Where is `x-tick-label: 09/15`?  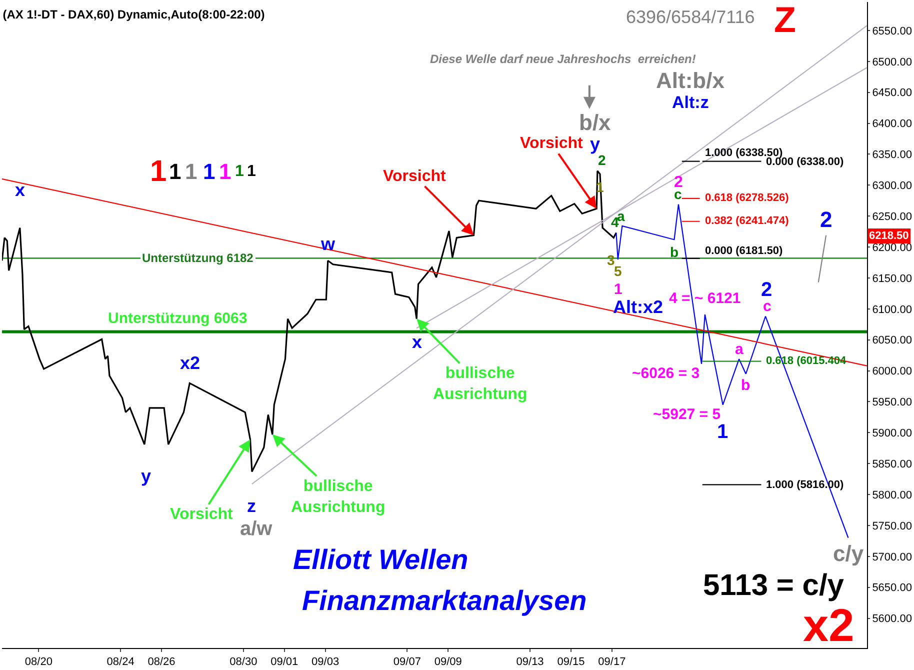 x-tick-label: 09/15 is located at coordinates (571, 662).